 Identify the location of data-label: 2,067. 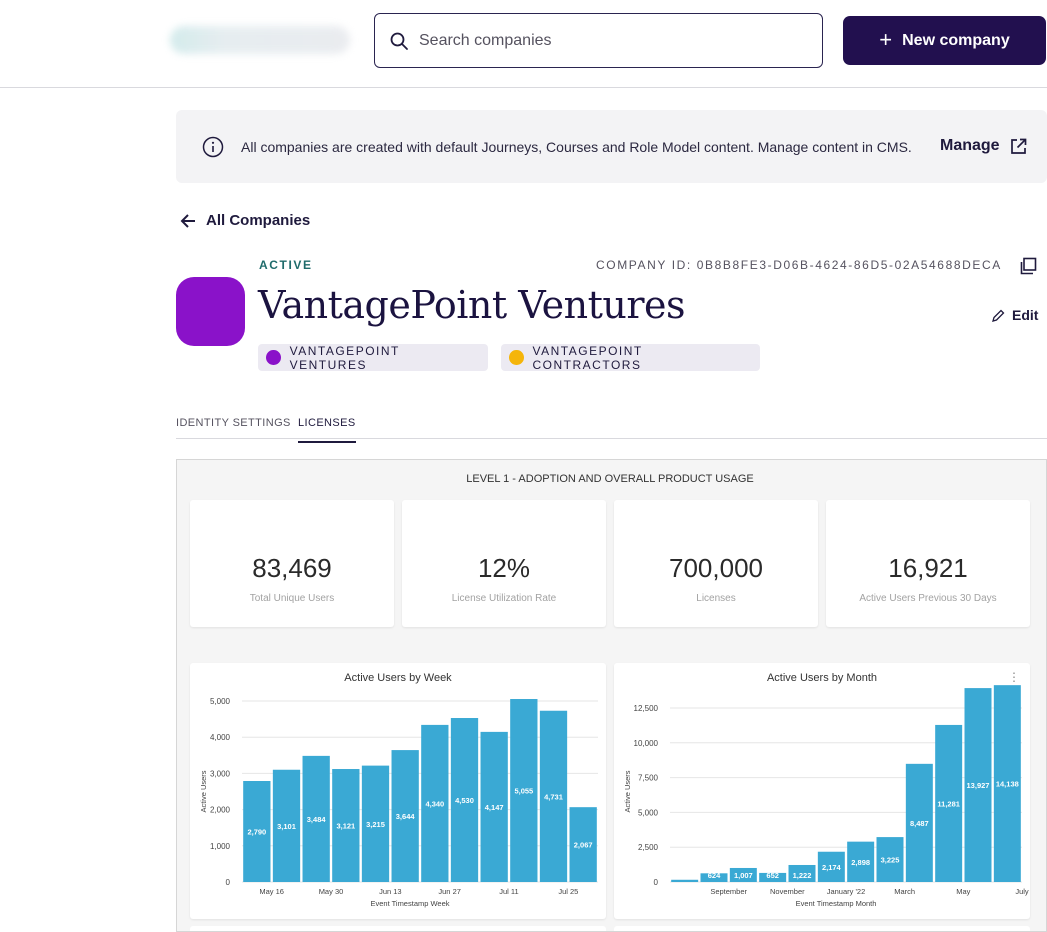
(583, 845).